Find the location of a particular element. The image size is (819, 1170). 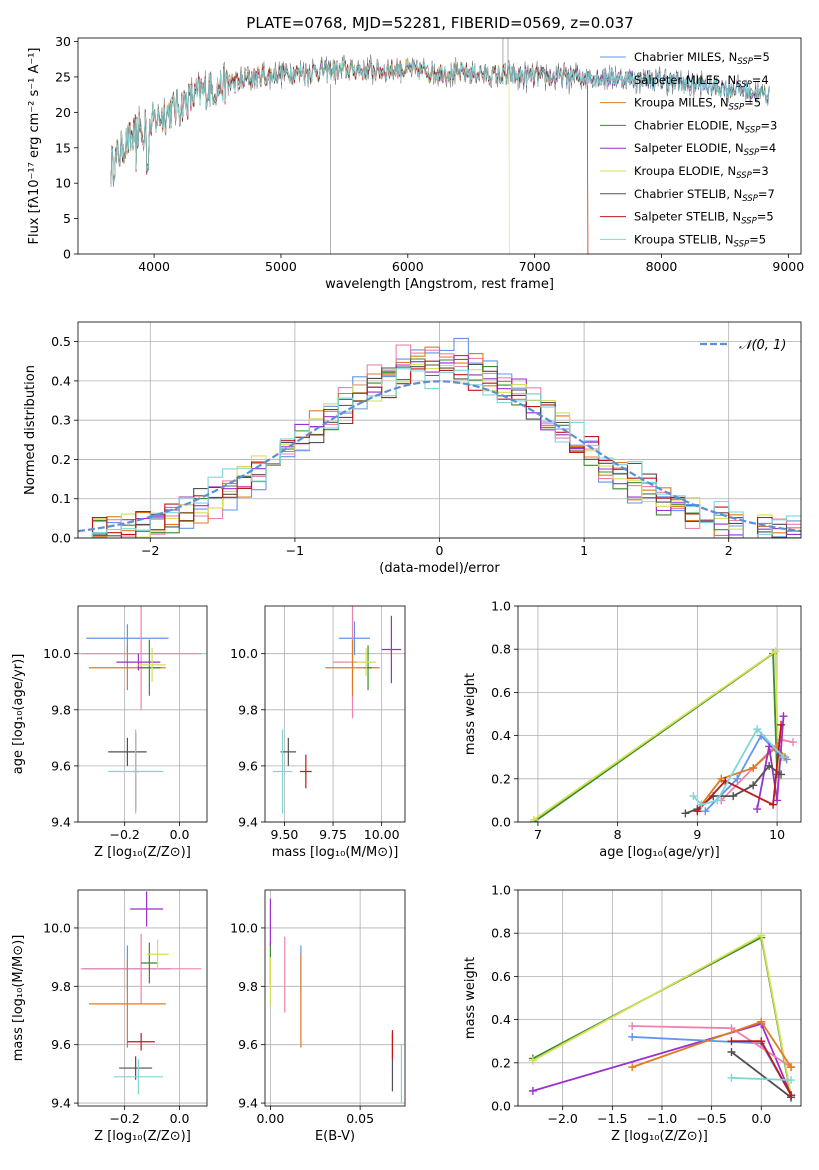

x-tick-label: −2 is located at coordinates (150, 550).